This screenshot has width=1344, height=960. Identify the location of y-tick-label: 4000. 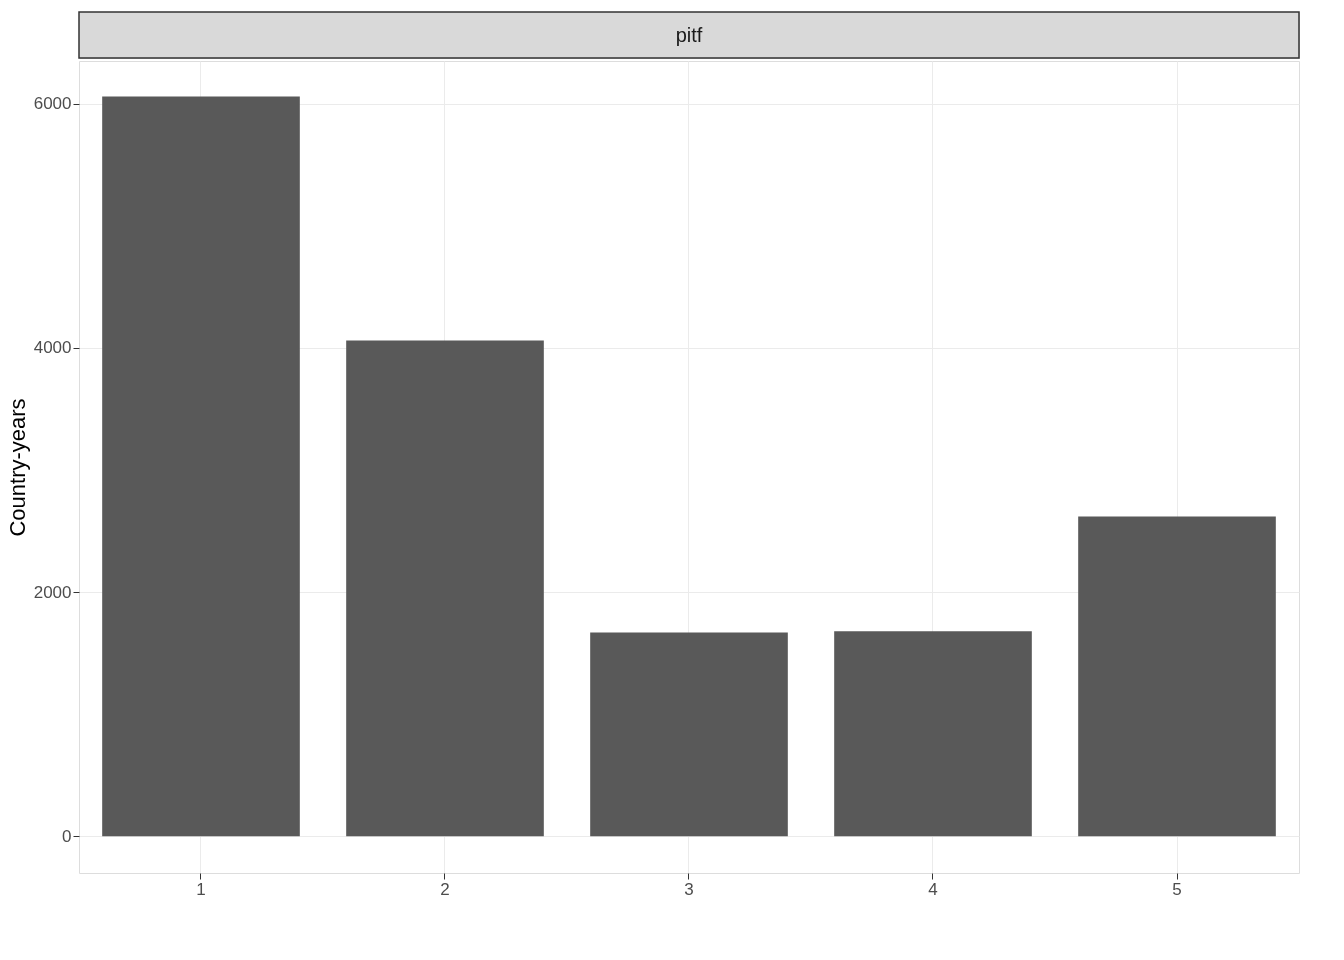
(52, 348).